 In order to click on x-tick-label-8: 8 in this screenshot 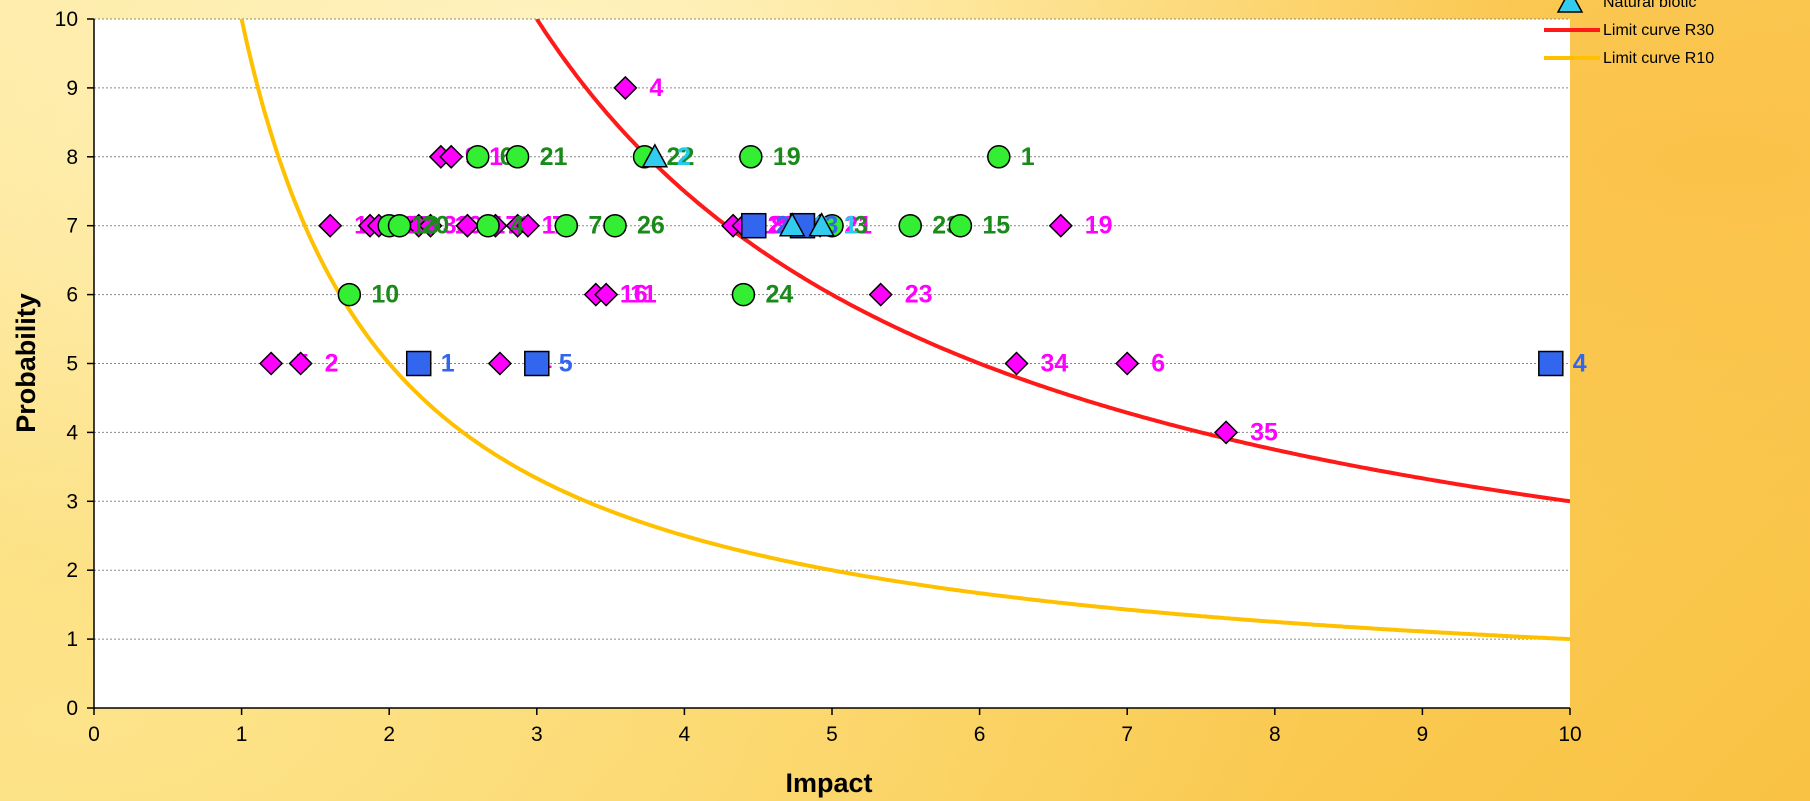, I will do `click(1275, 734)`.